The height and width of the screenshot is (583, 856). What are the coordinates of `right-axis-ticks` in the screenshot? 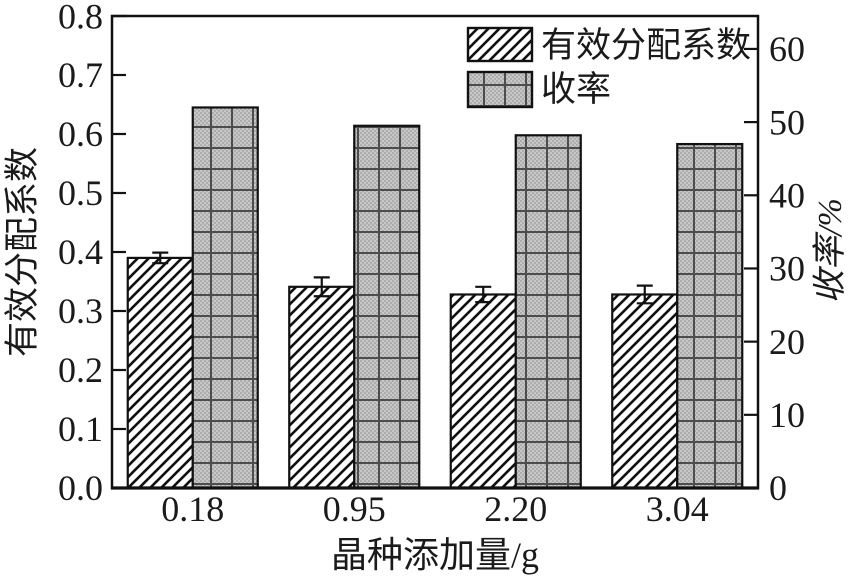 It's located at (751, 268).